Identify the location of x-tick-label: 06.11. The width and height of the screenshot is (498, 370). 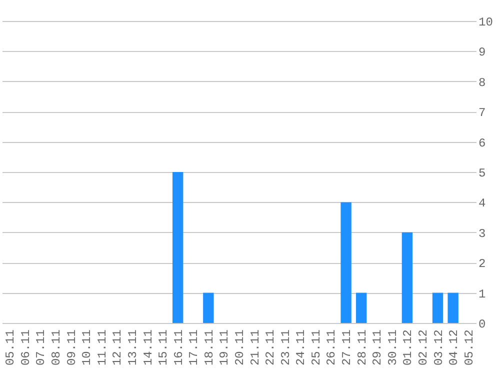
(25, 348).